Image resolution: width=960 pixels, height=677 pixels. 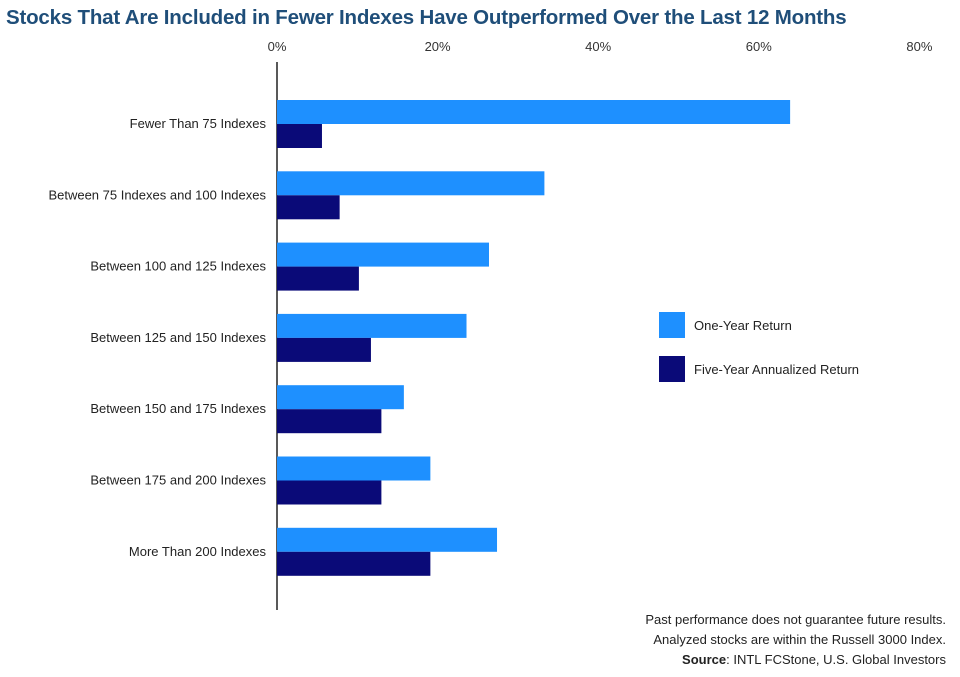 What do you see at coordinates (704, 659) in the screenshot?
I see `source-label: Source` at bounding box center [704, 659].